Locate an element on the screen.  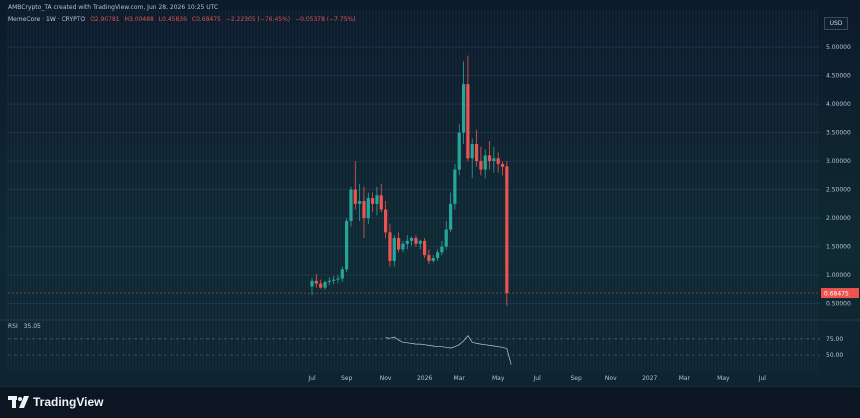
time-tick-label: 2027 is located at coordinates (649, 378).